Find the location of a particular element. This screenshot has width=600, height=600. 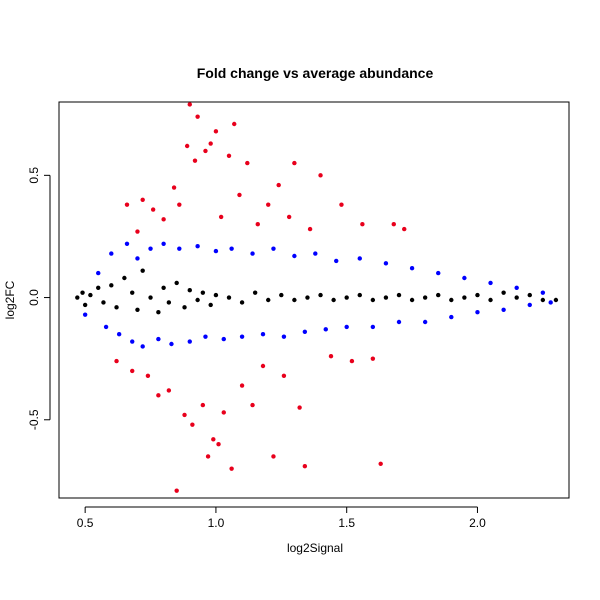

x-tick-label: 2.0 is located at coordinates (477, 523).